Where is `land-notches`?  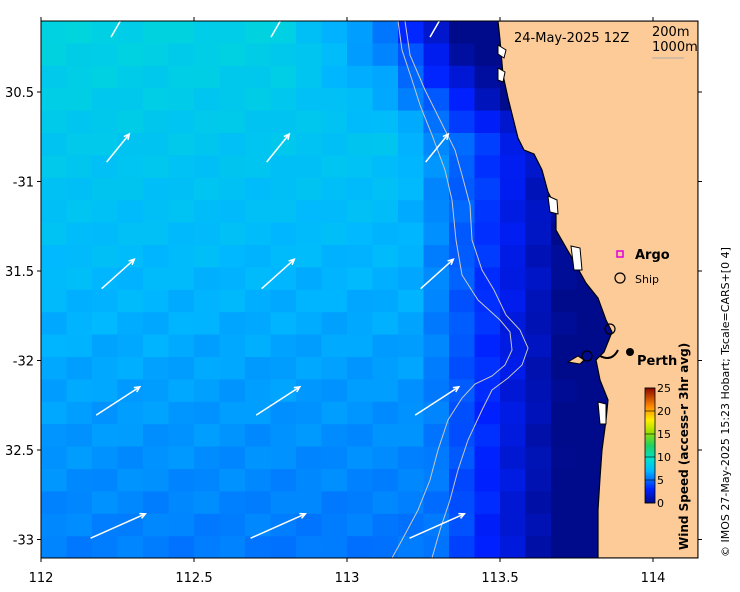
land-notches is located at coordinates (552, 234).